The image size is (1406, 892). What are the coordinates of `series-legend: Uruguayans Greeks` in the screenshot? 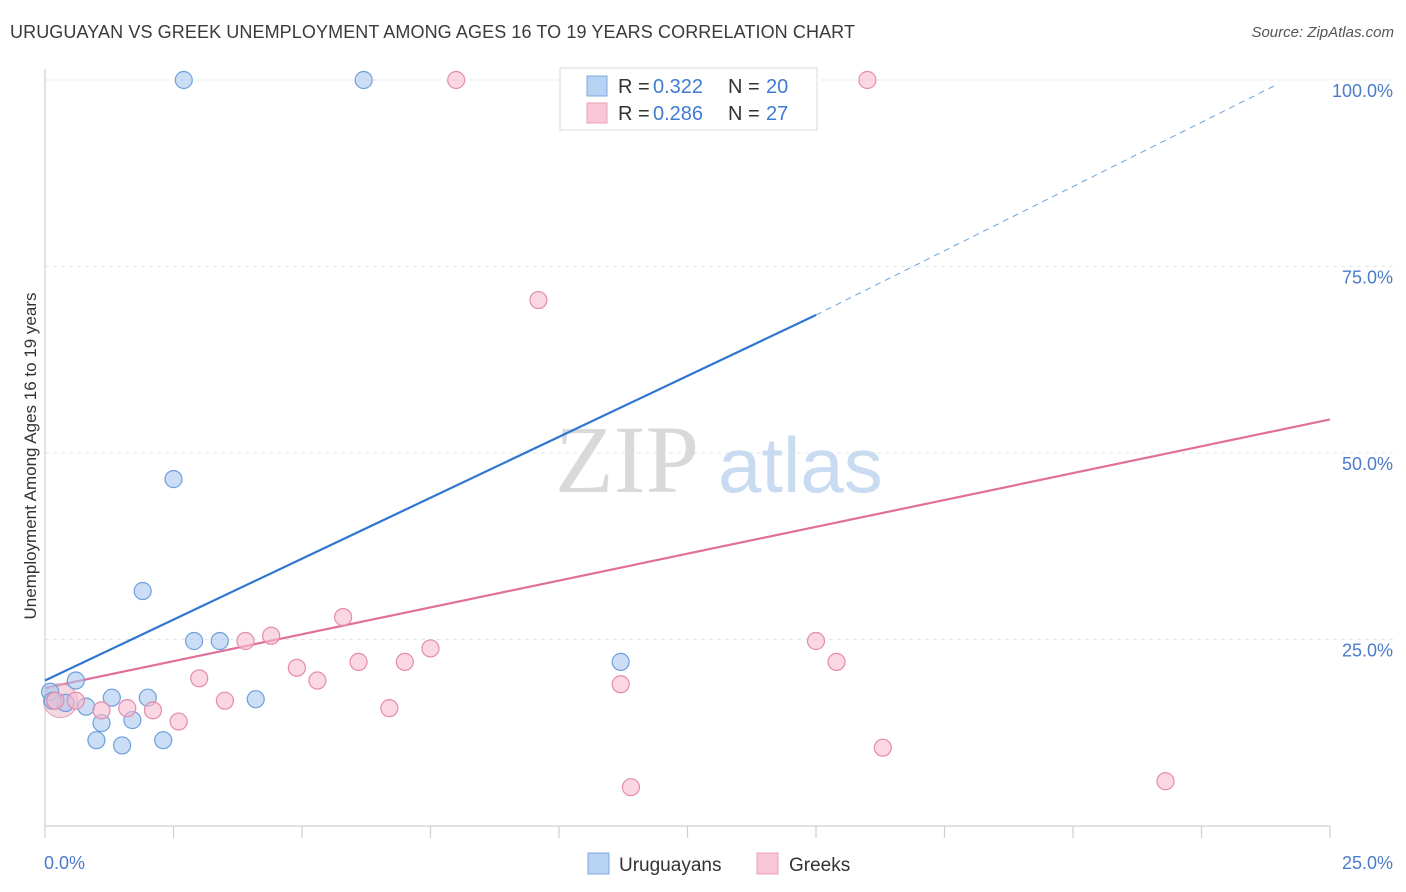 It's located at (718, 864).